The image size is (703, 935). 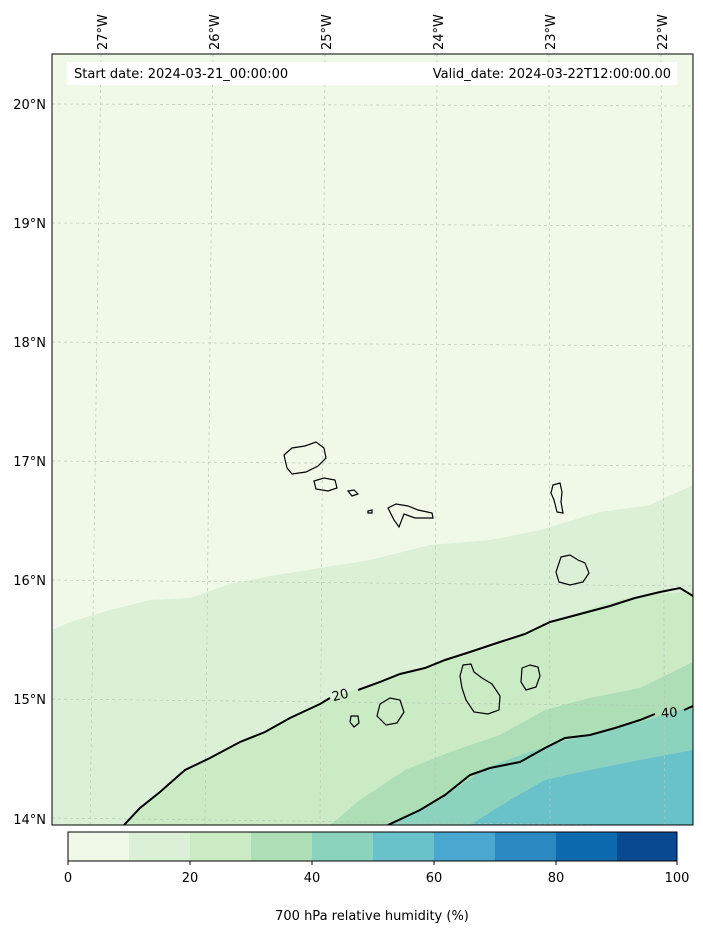 I want to click on colorbar-tick-60: 60, so click(x=434, y=878).